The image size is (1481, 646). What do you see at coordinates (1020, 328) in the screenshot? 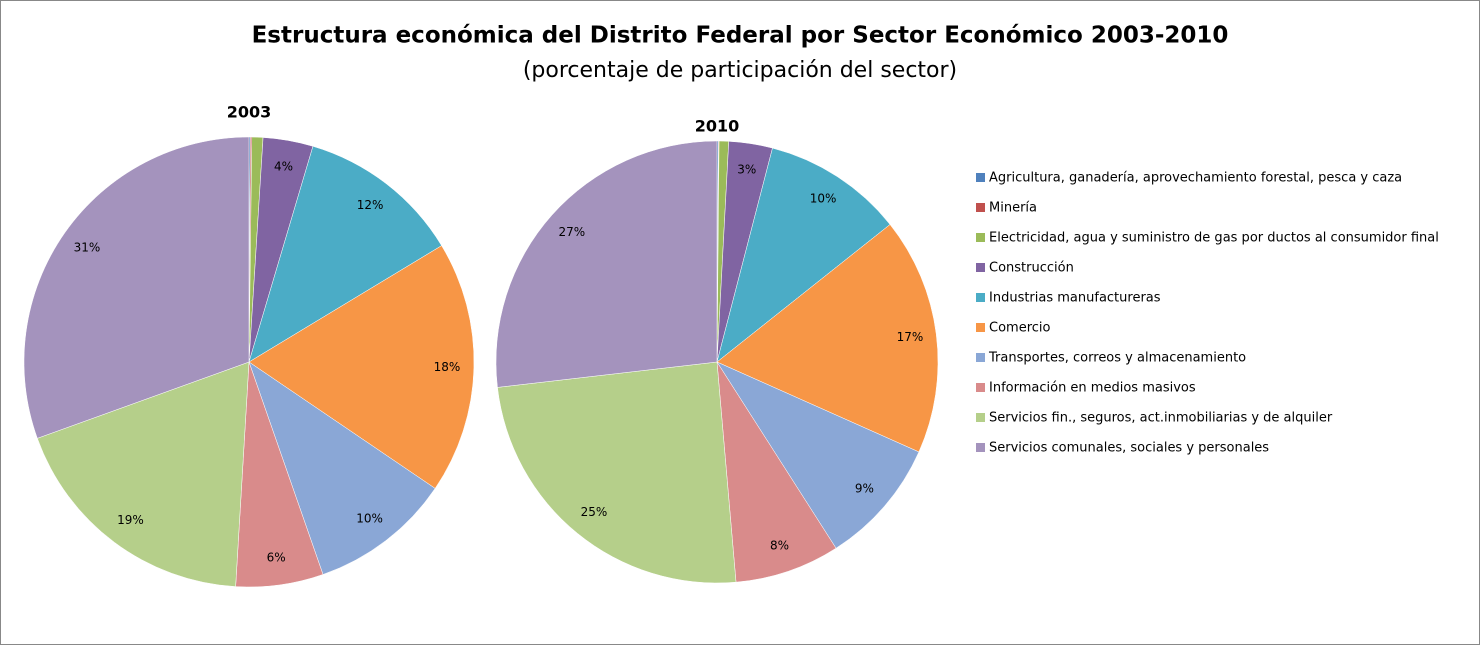
I see `legend-label: Comercio` at bounding box center [1020, 328].